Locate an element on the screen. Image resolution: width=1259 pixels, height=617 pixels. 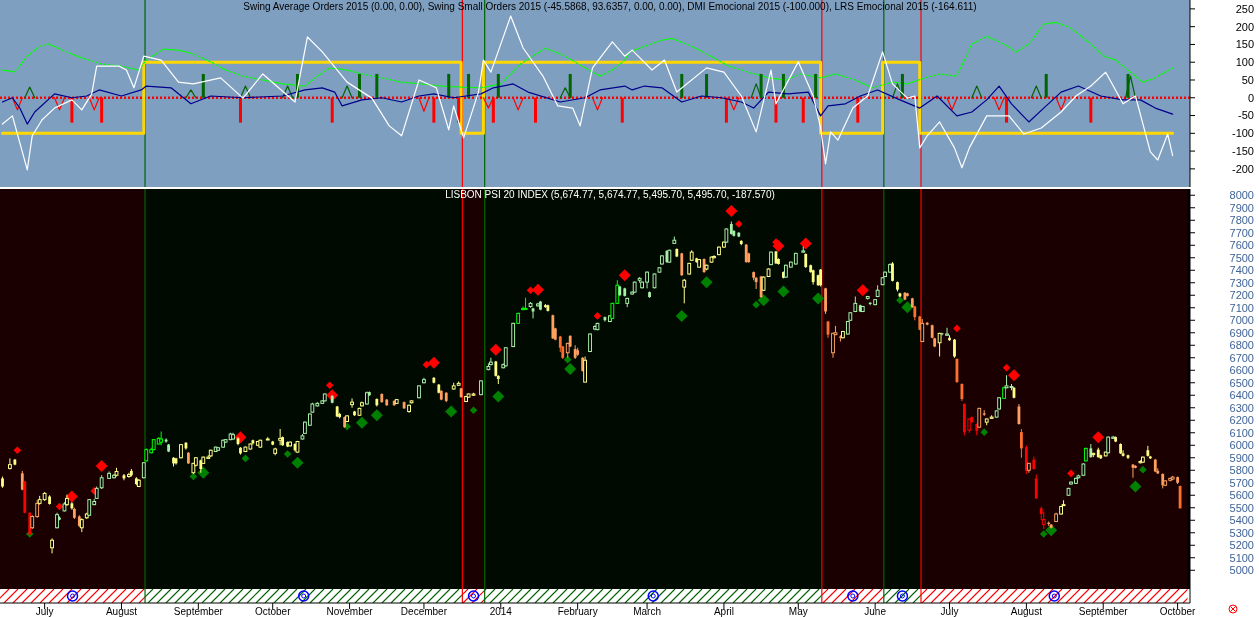
y-tick-label: 5600 is located at coordinates (1241, 495).